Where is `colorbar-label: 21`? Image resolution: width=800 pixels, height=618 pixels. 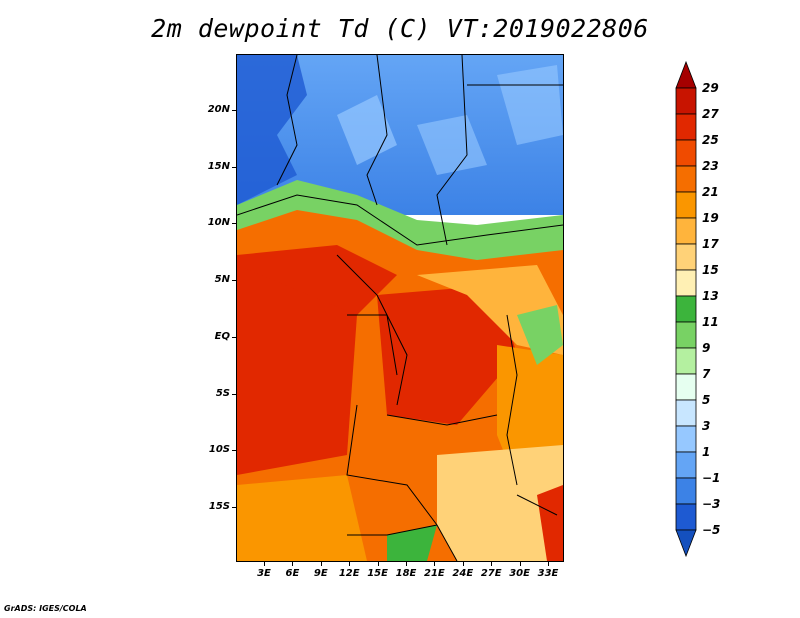
colorbar-label: 21 is located at coordinates (710, 192).